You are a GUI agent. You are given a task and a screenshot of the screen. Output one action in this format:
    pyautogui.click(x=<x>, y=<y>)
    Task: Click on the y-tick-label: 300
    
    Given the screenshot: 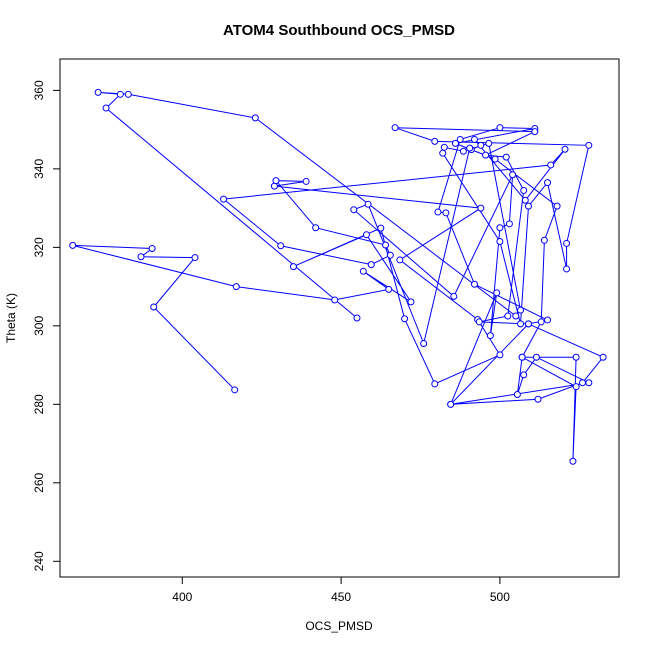 What is the action you would take?
    pyautogui.click(x=39, y=326)
    